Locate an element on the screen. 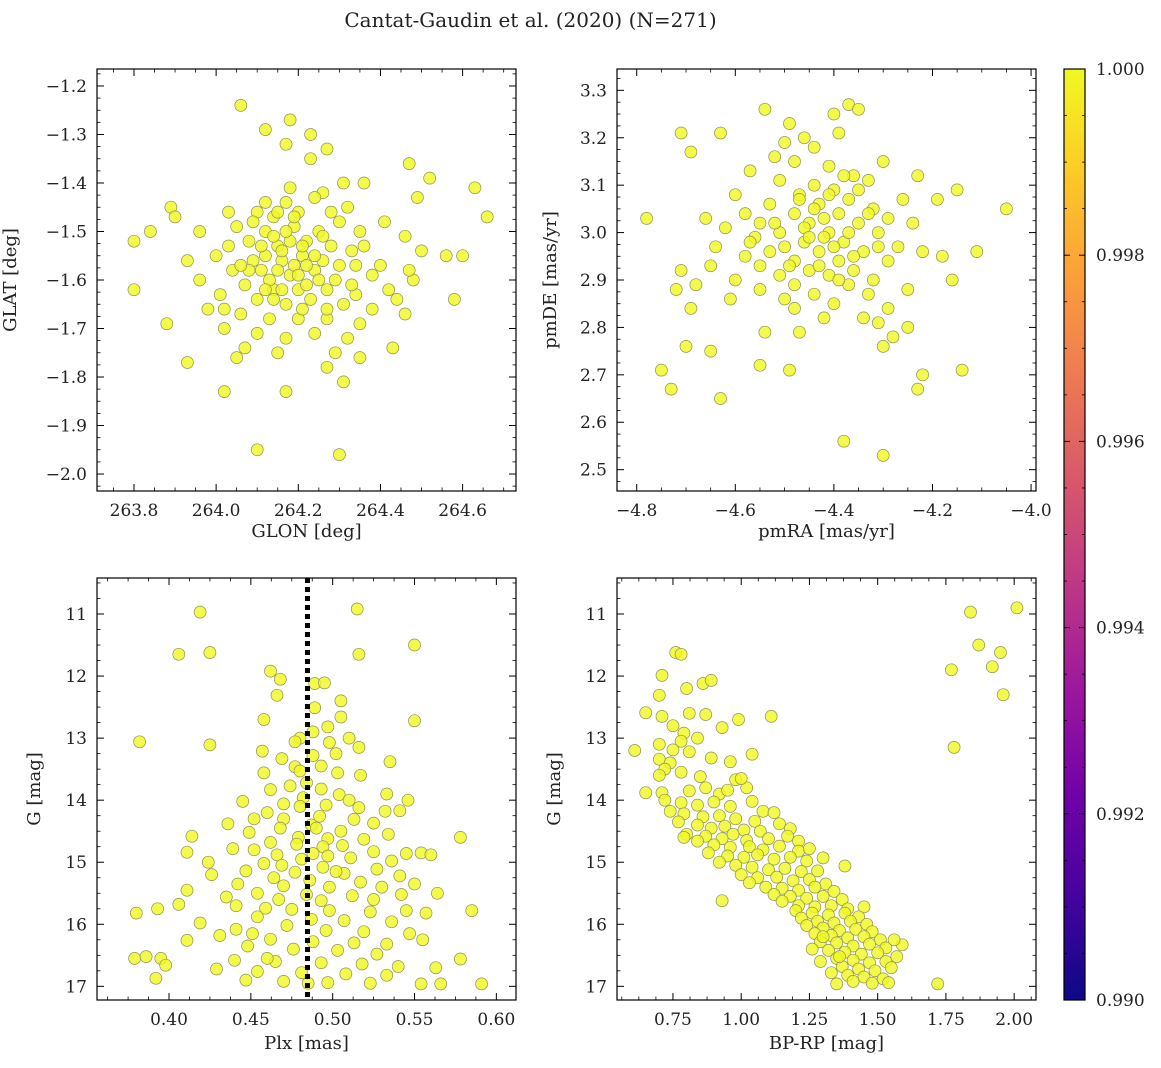 The width and height of the screenshot is (1161, 1068). x-tick-label: 1.75 is located at coordinates (946, 1020).